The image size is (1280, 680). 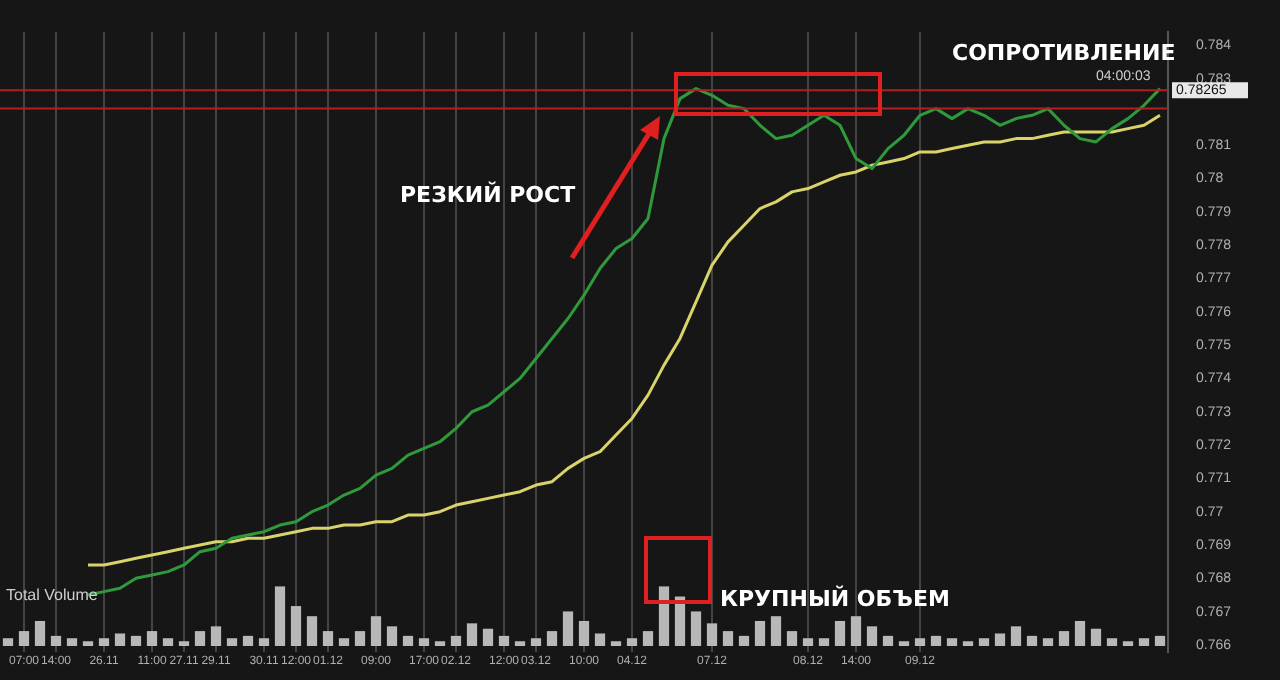 I want to click on chart-title: Total Volume, so click(x=52, y=595).